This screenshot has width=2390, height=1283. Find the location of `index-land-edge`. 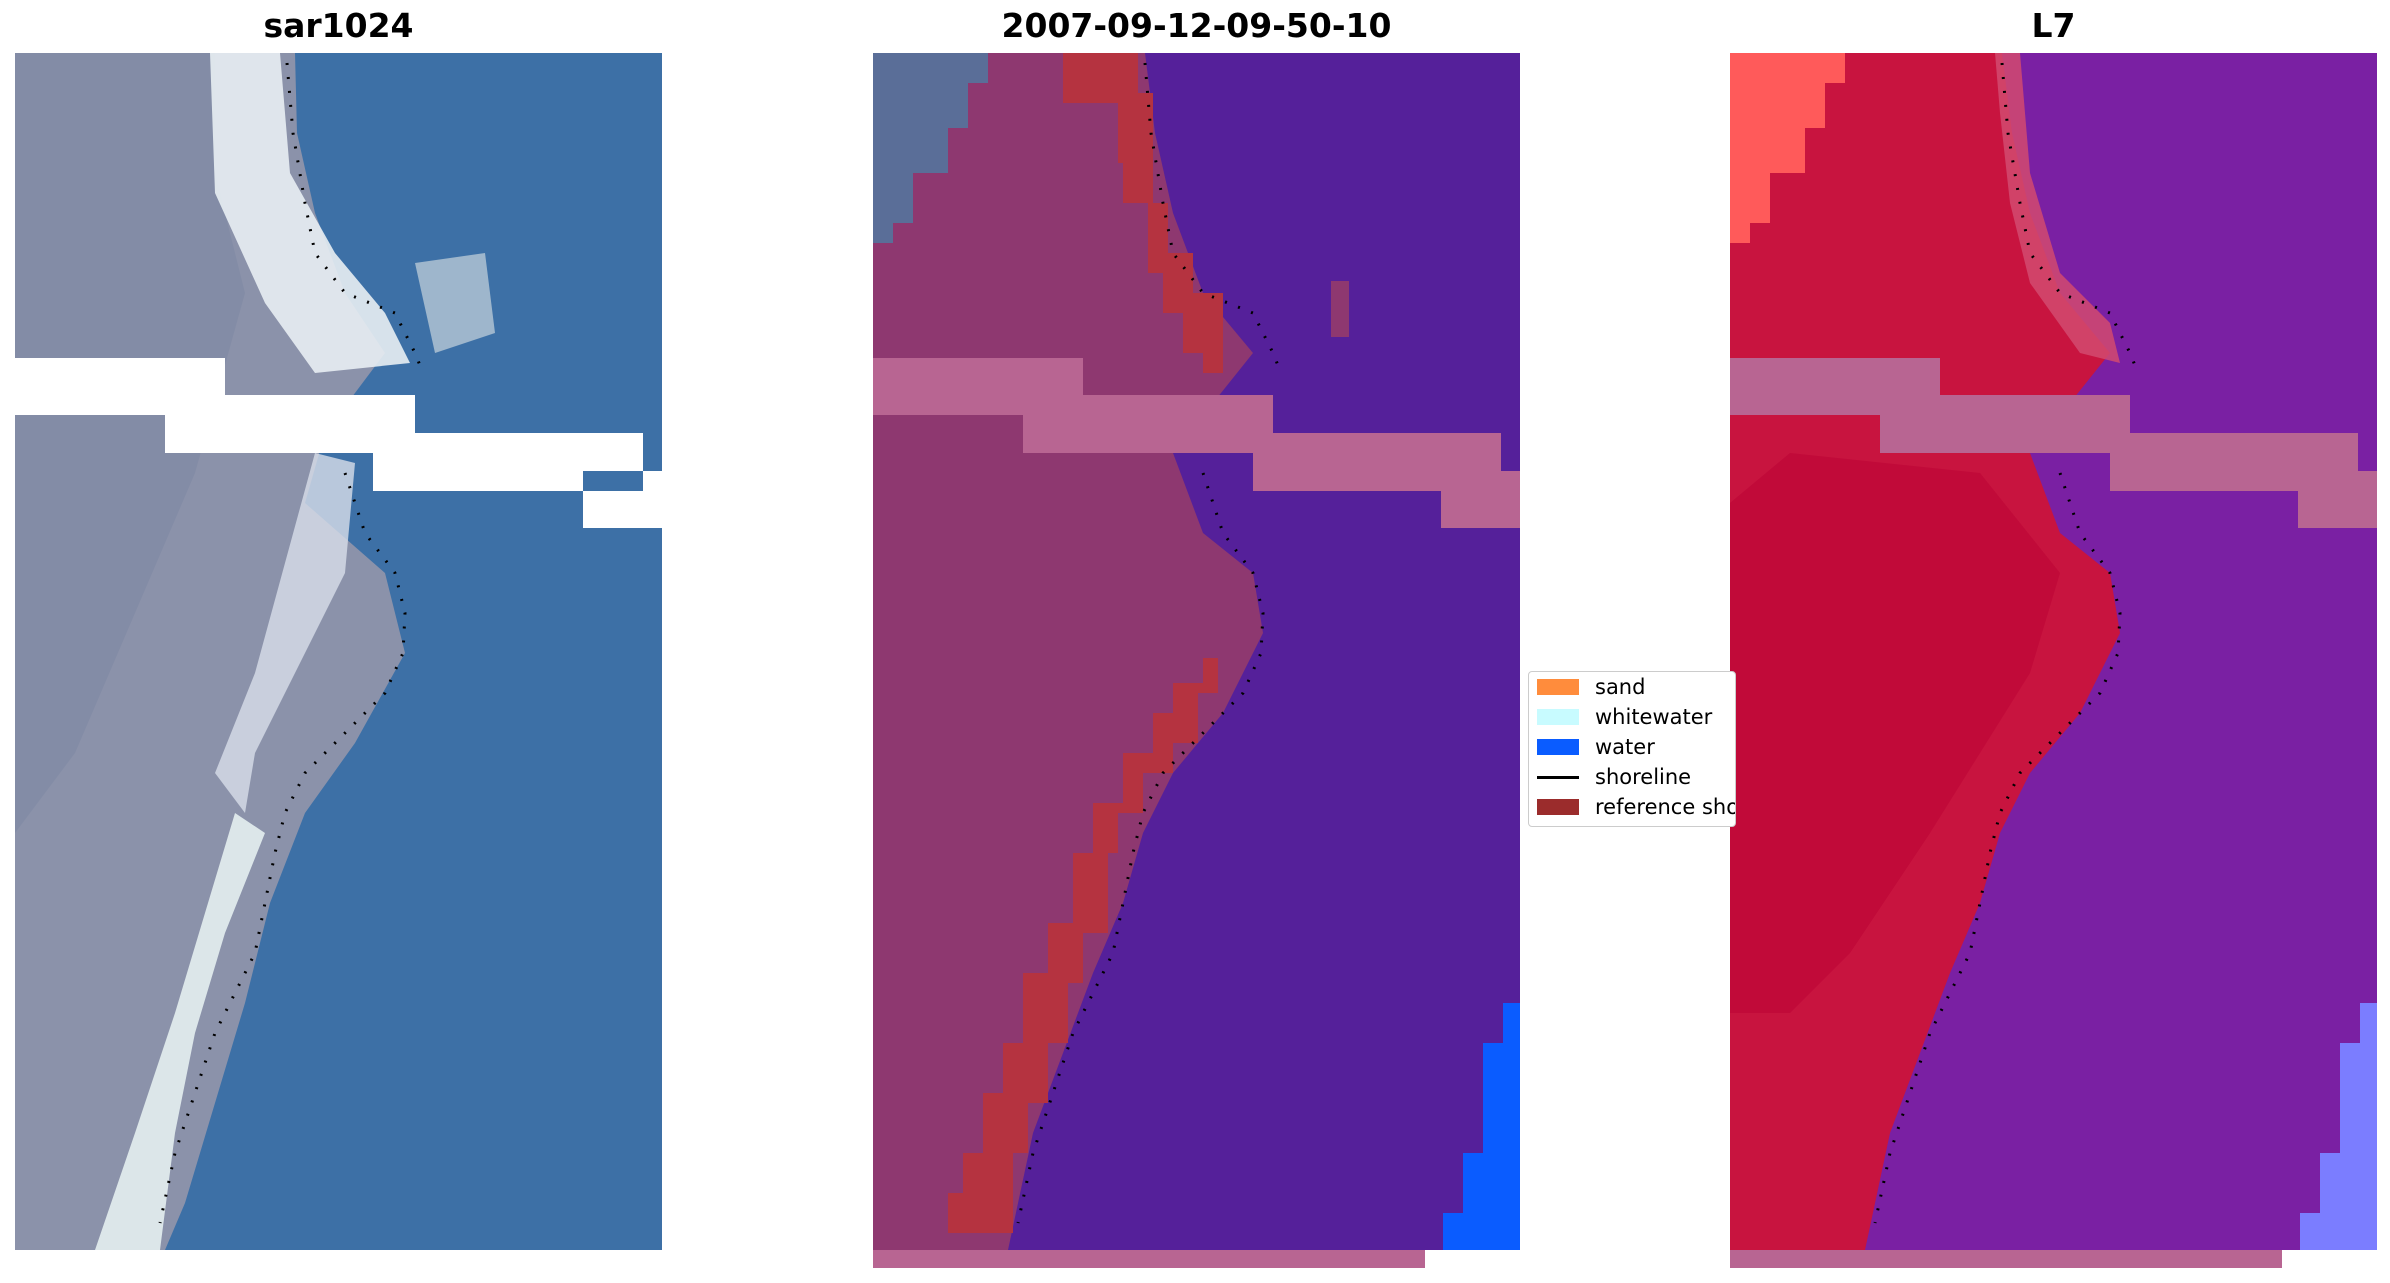

index-land-edge is located at coordinates (2057, 208).